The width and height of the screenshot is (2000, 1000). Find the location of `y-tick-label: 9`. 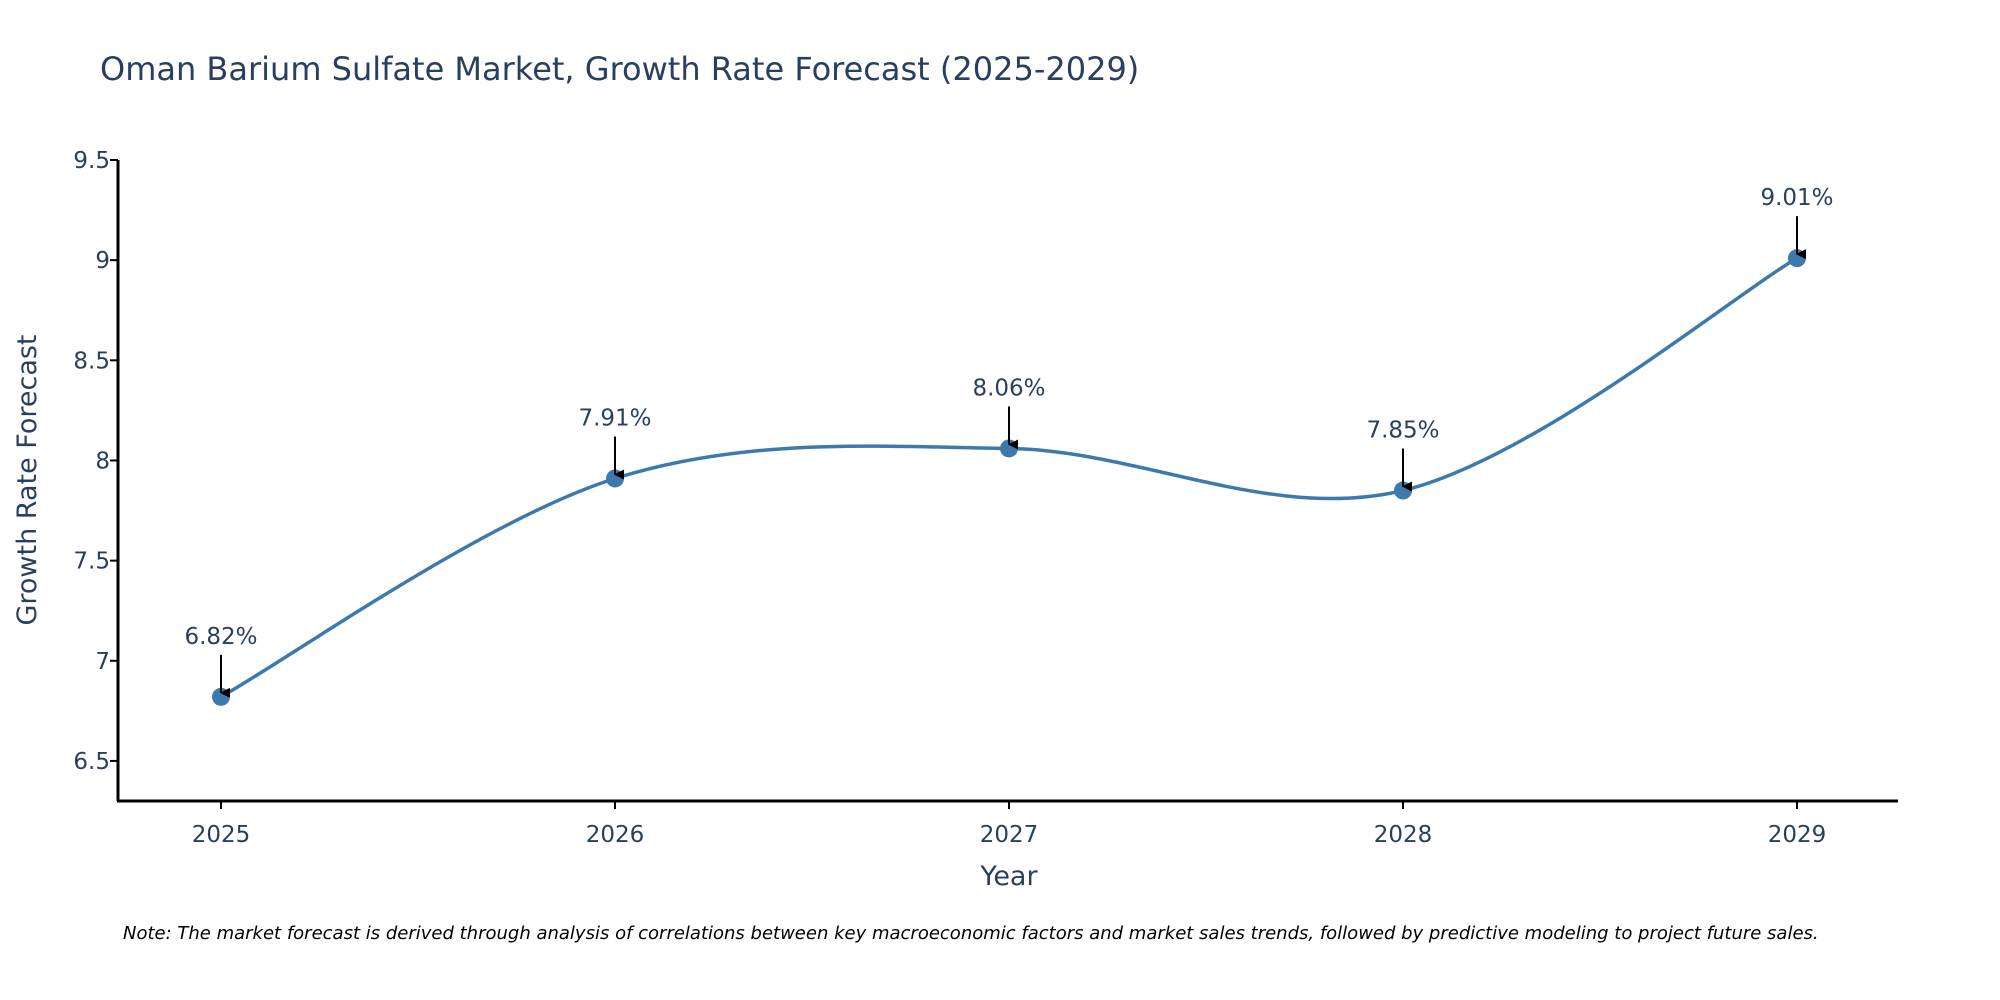

y-tick-label: 9 is located at coordinates (102, 261).